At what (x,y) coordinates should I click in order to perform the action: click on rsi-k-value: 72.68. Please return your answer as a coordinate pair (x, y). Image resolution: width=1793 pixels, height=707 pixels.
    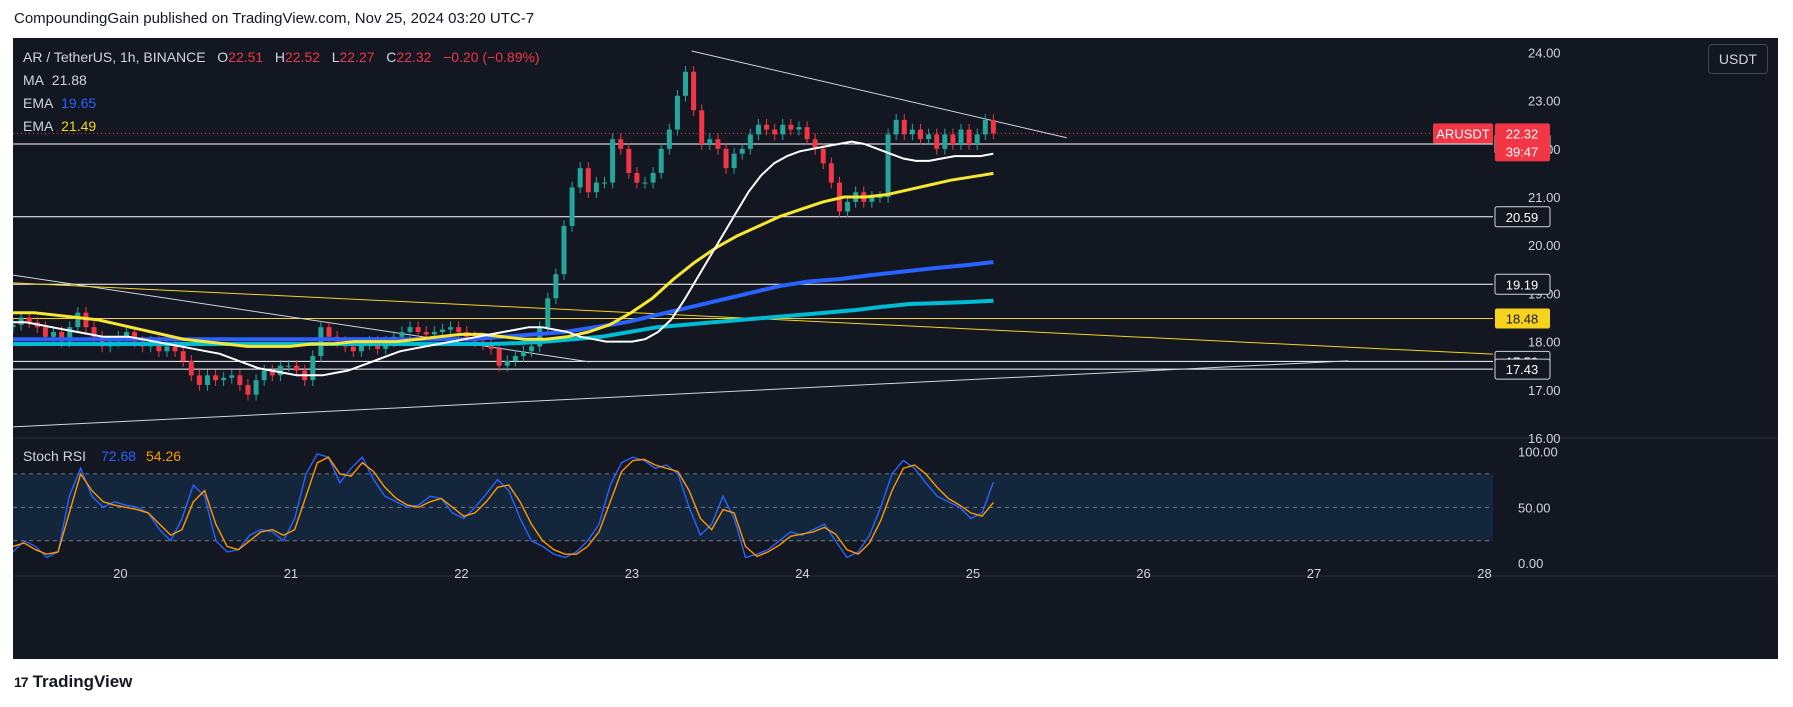
    Looking at the image, I should click on (118, 456).